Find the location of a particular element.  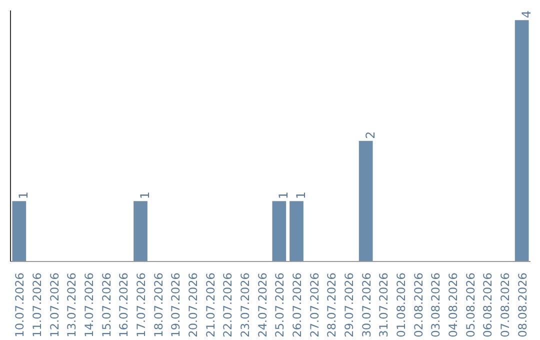

x-tick-label: 27.07.2026 is located at coordinates (314, 305).